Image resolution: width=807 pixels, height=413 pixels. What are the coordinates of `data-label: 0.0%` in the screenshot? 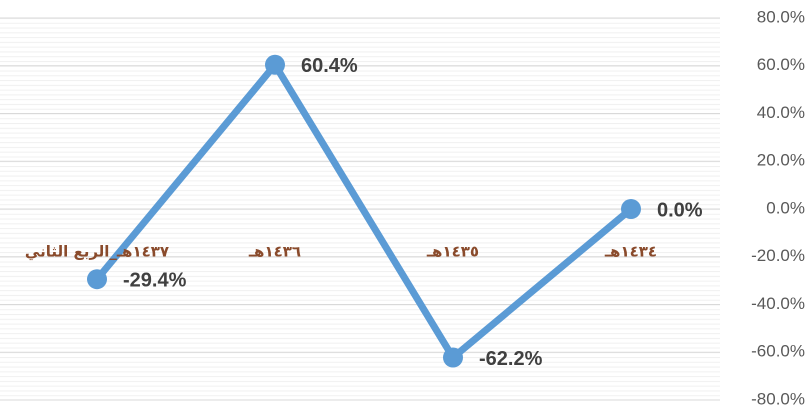 It's located at (680, 210).